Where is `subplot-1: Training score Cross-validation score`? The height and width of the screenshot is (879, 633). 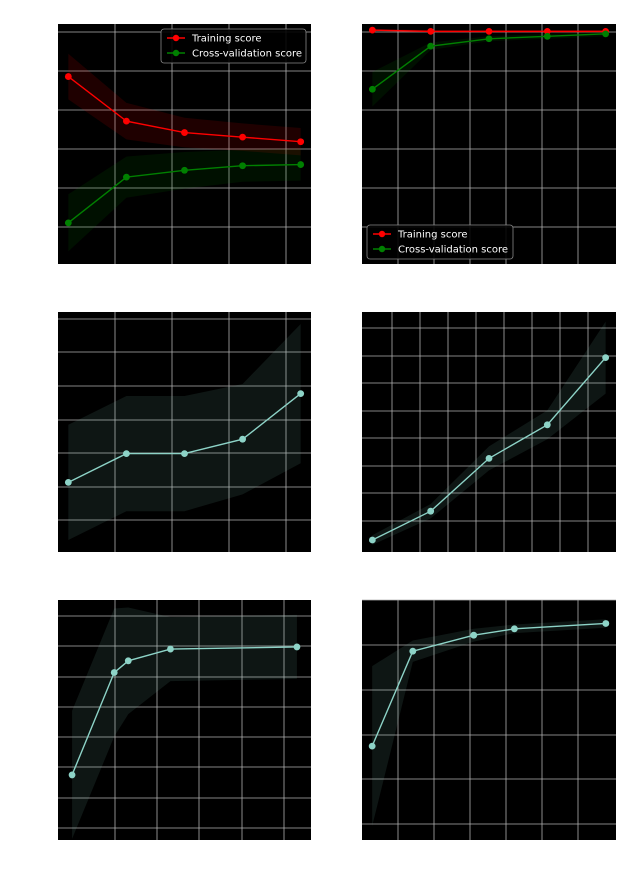 subplot-1: Training score Cross-validation score is located at coordinates (184, 144).